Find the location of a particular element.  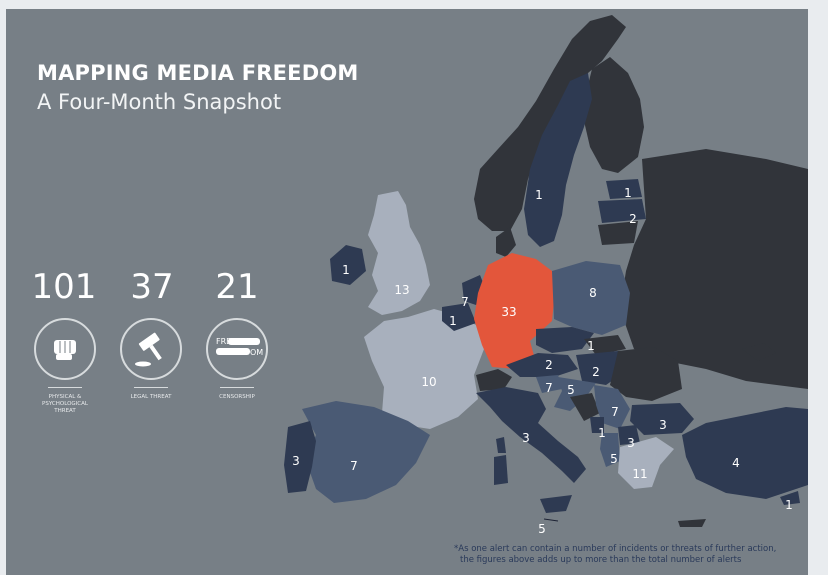

region-portugal is located at coordinates (300, 457).